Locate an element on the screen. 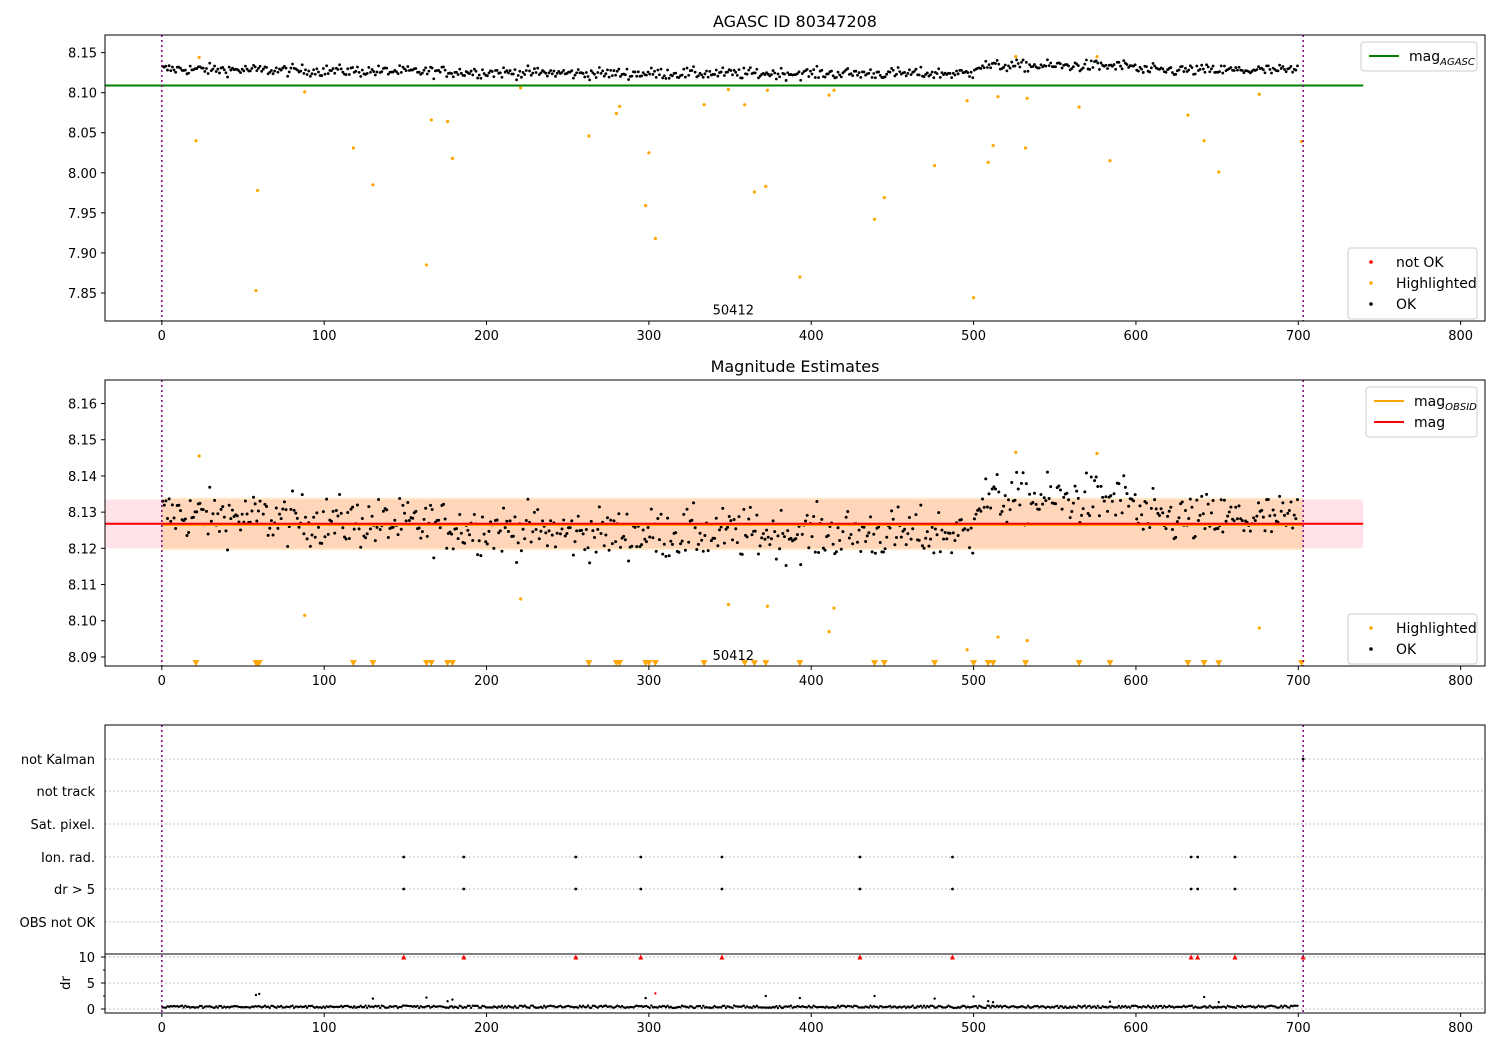 Image resolution: width=1500 pixels, height=1050 pixels. below-range-marker is located at coordinates (1204, 663).